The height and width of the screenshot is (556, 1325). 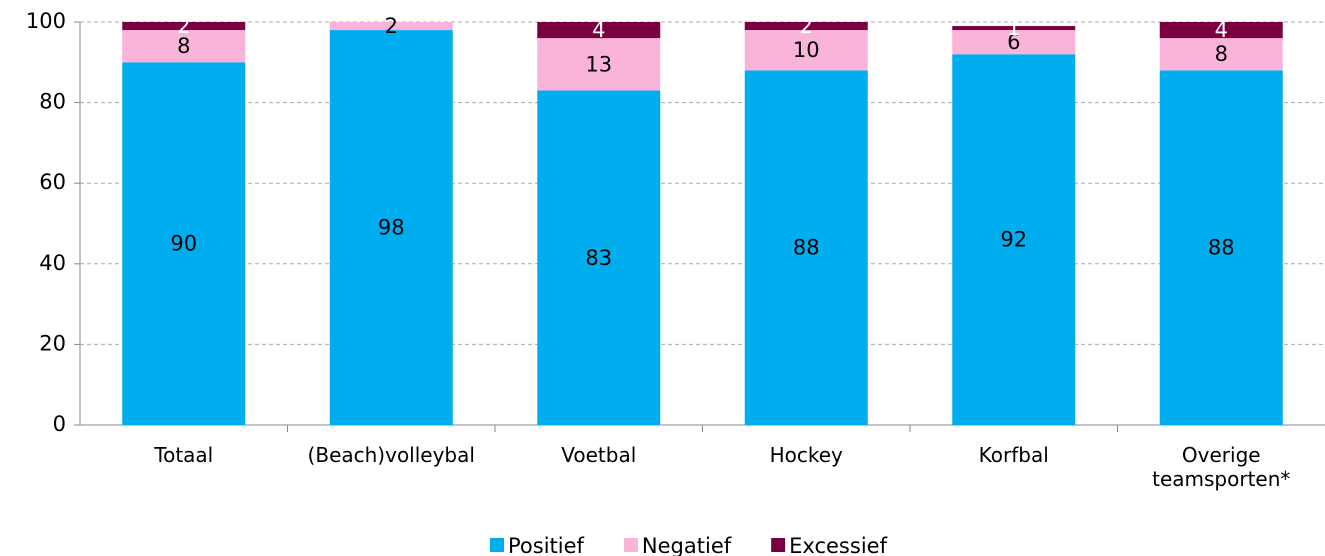 I want to click on y-tick-label: 60, so click(x=52, y=182).